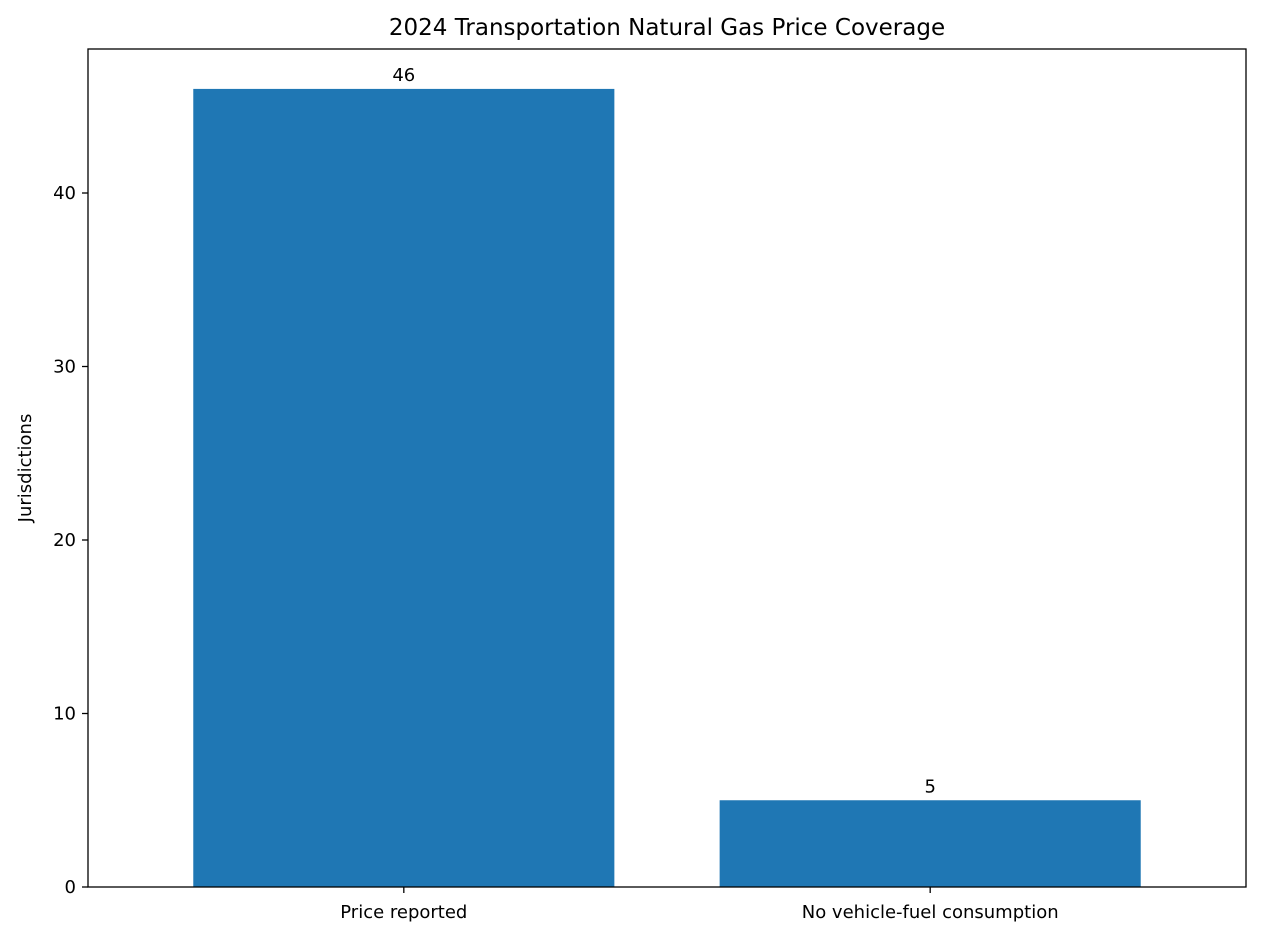  What do you see at coordinates (70, 887) in the screenshot?
I see `y-tick-label: 0` at bounding box center [70, 887].